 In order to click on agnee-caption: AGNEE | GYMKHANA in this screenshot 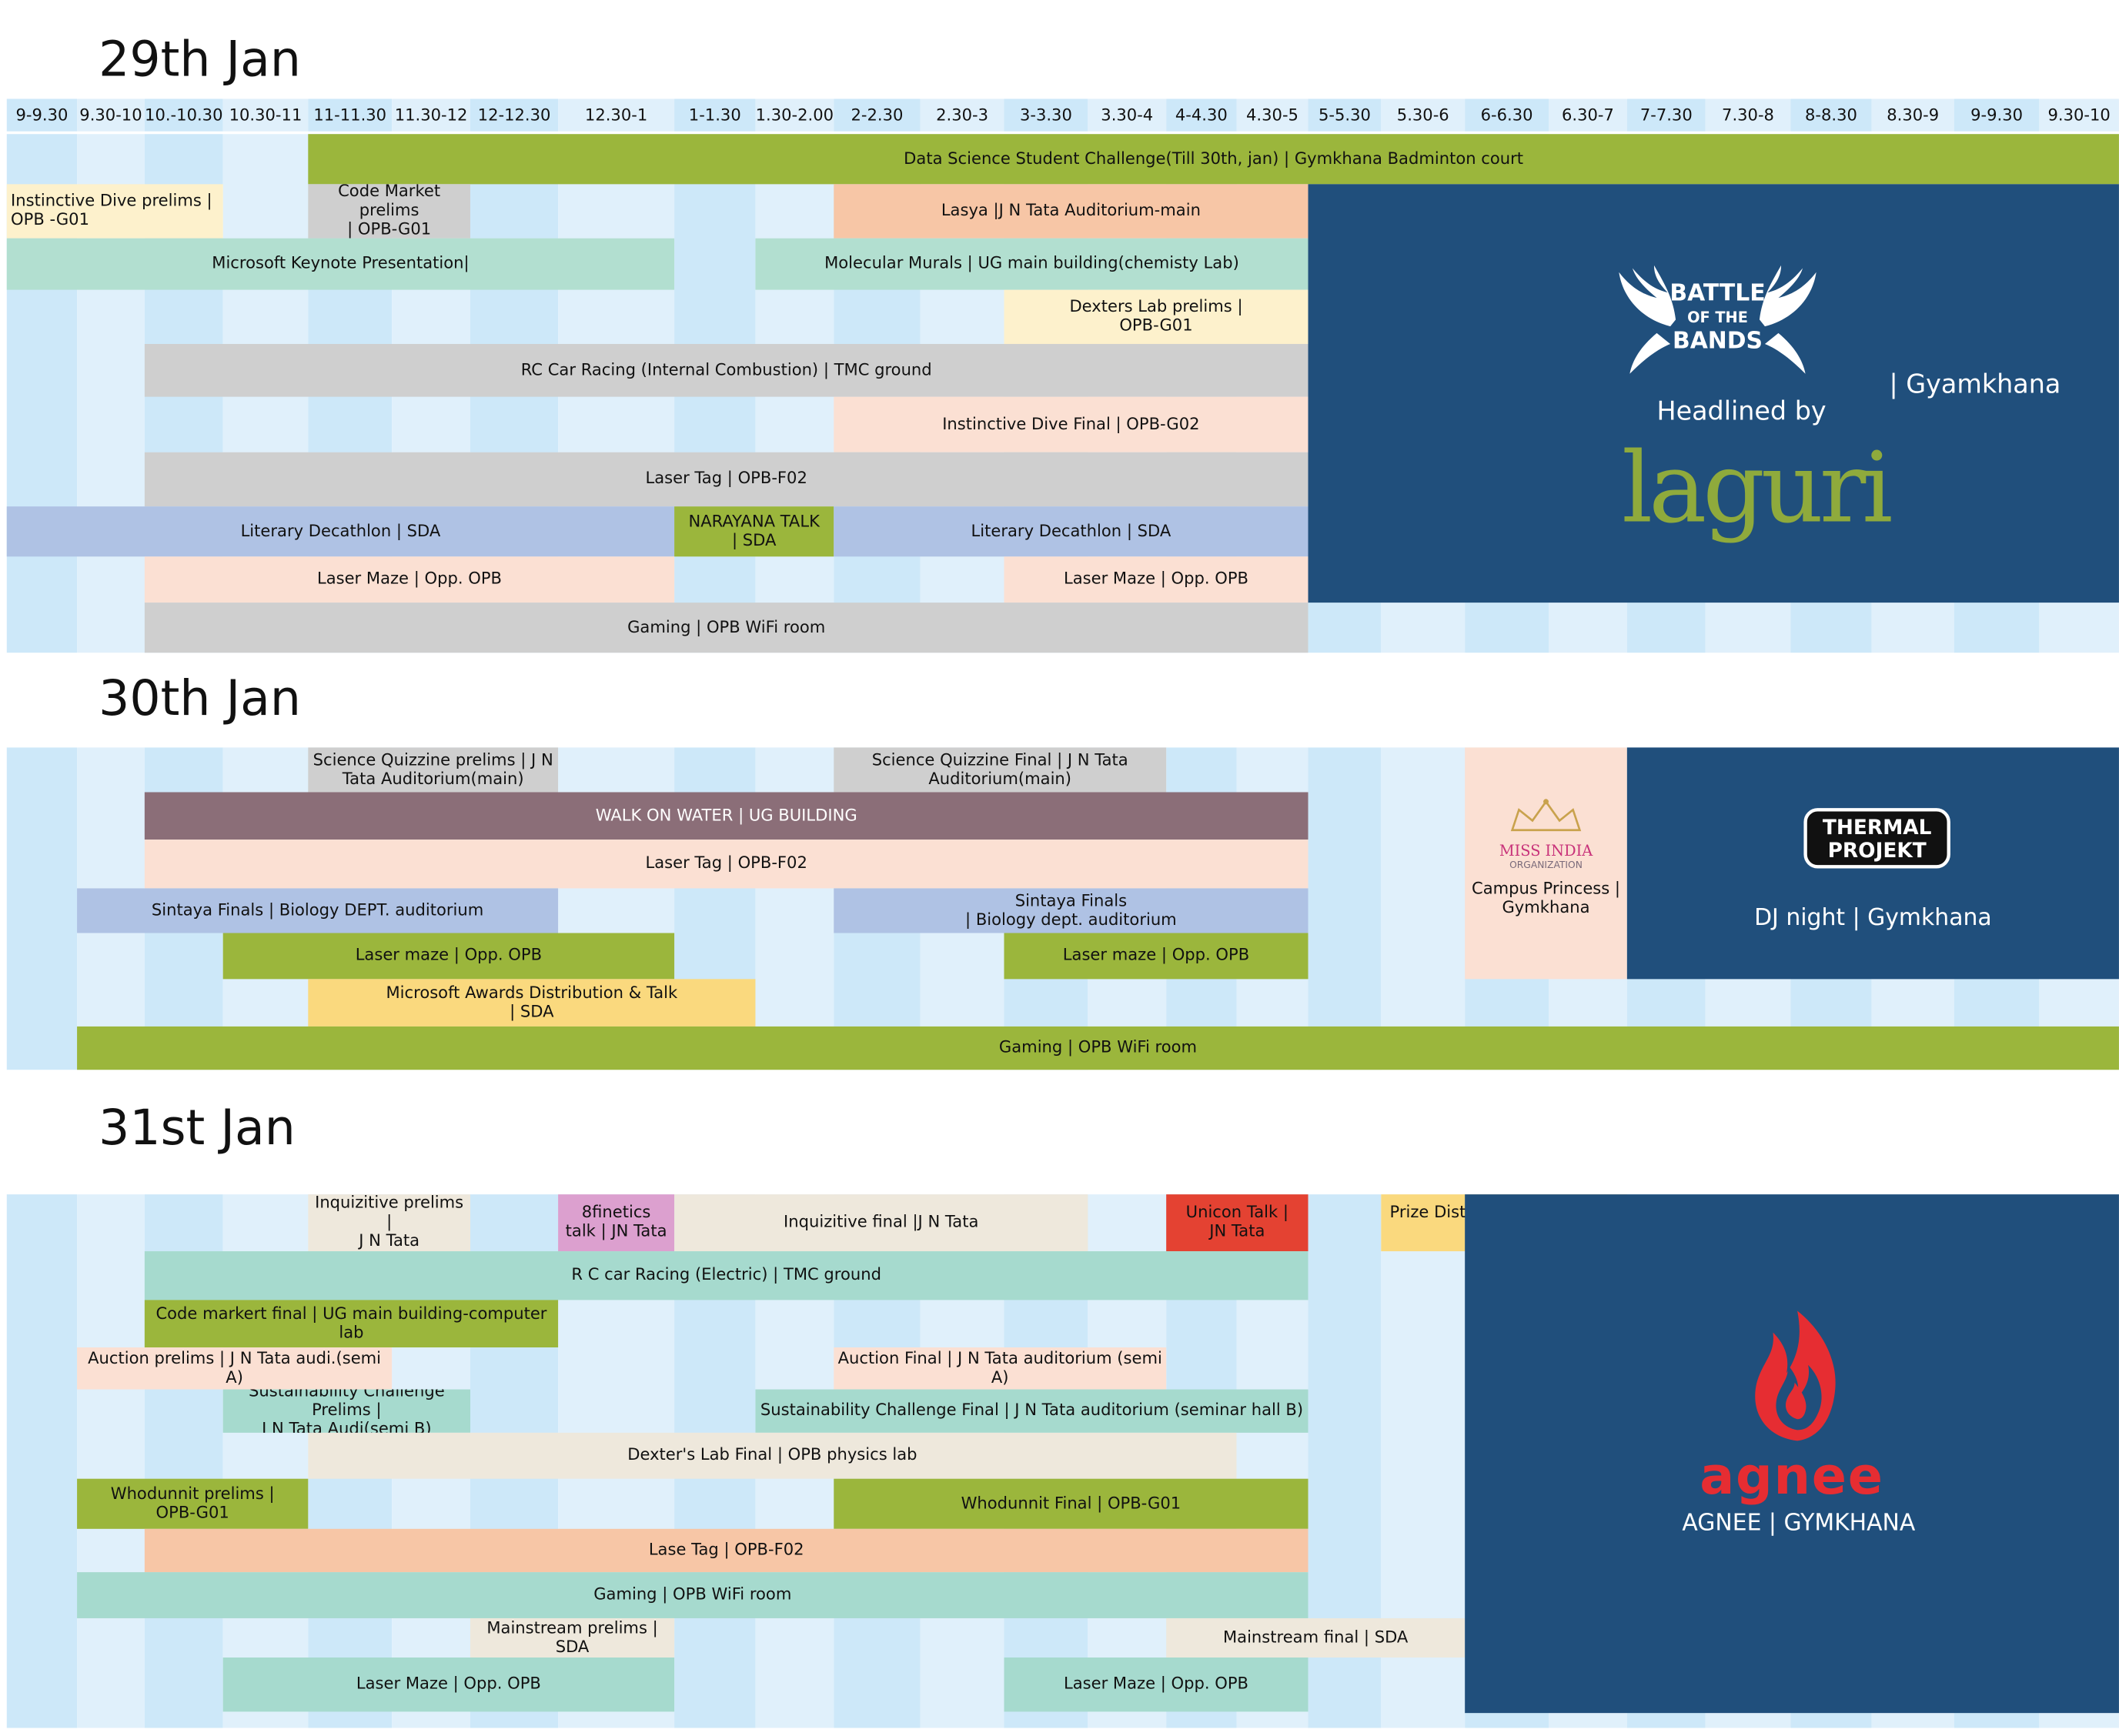, I will do `click(1799, 1523)`.